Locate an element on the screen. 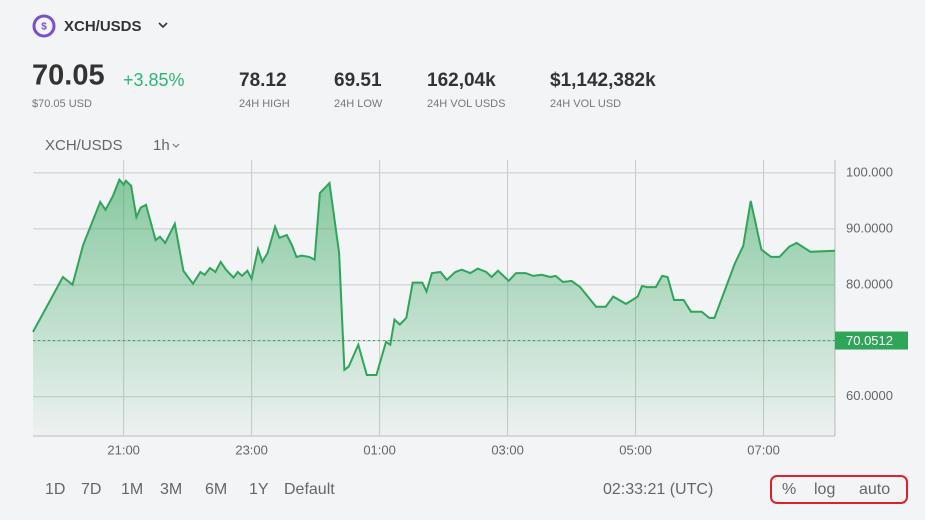 This screenshot has height=520, width=925. chart-pair: XCH/USDS is located at coordinates (84, 145).